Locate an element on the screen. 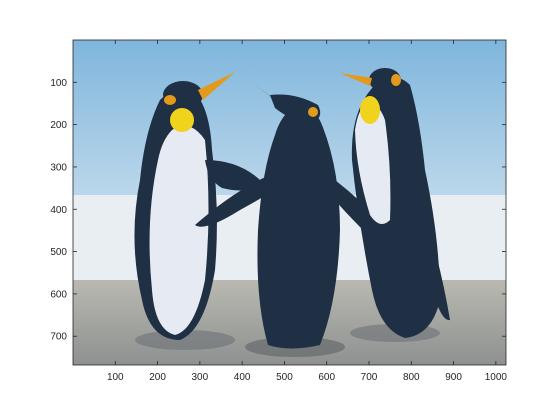  y-tick-label: 200 is located at coordinates (58, 125).